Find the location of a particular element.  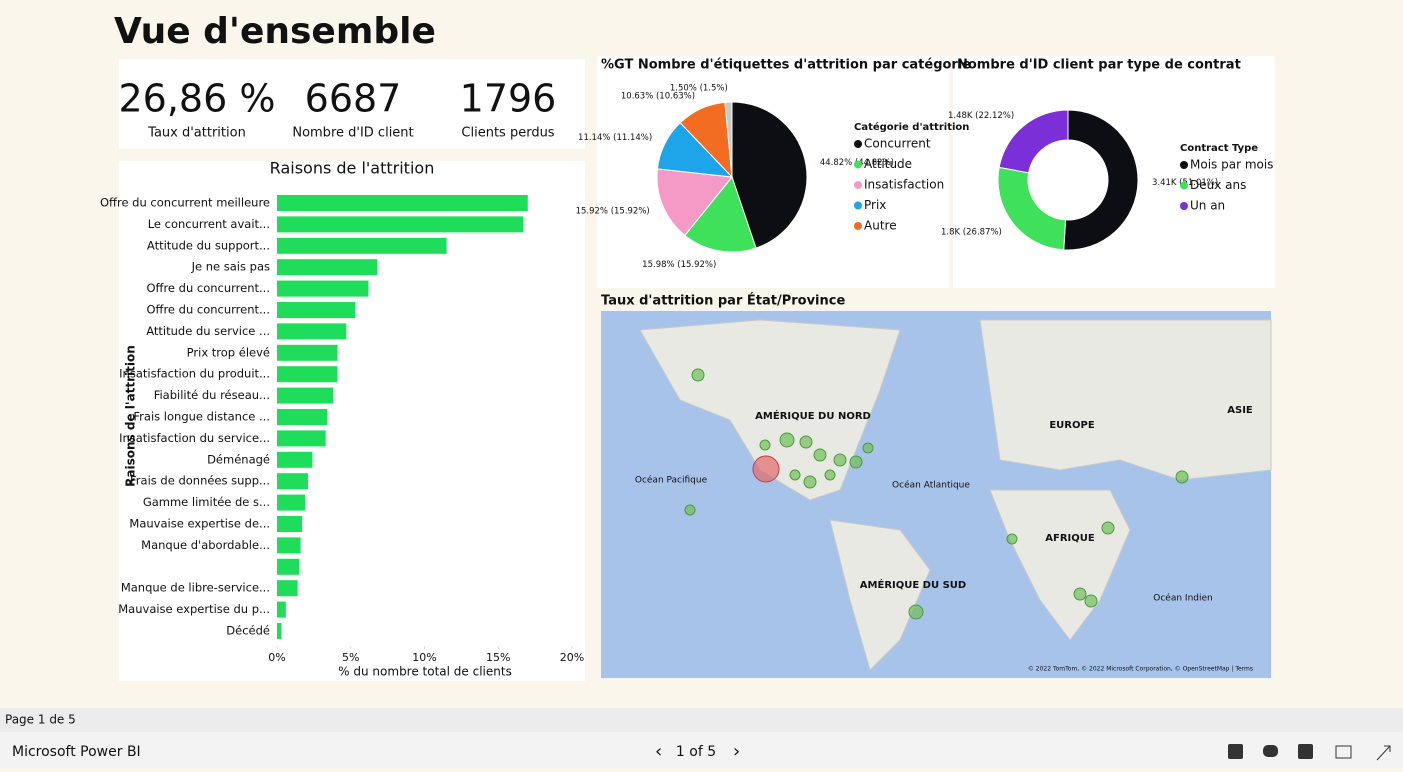

kpi-label: Clients perdus is located at coordinates (507, 133).